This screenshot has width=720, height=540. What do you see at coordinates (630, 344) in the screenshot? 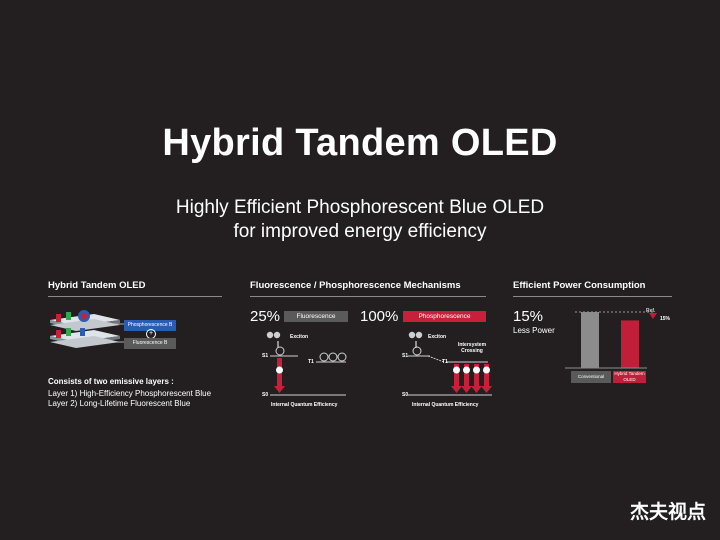
I see `bar-hybrid-tandem` at bounding box center [630, 344].